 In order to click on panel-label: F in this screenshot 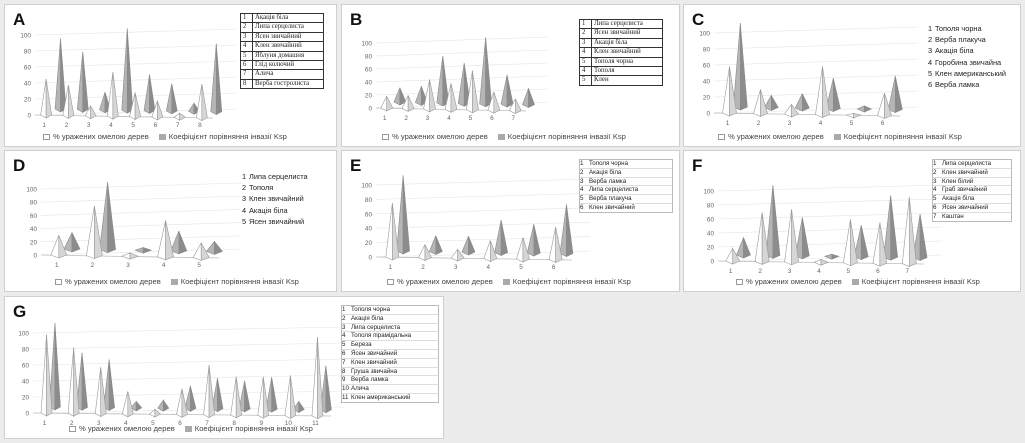, I will do `click(697, 165)`.